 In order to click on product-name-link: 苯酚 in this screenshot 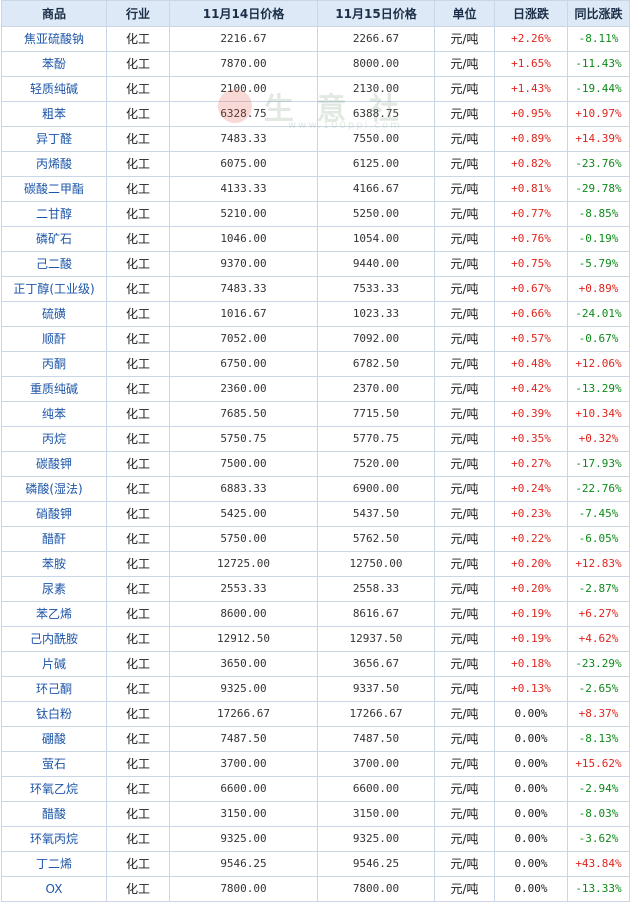, I will do `click(54, 64)`.